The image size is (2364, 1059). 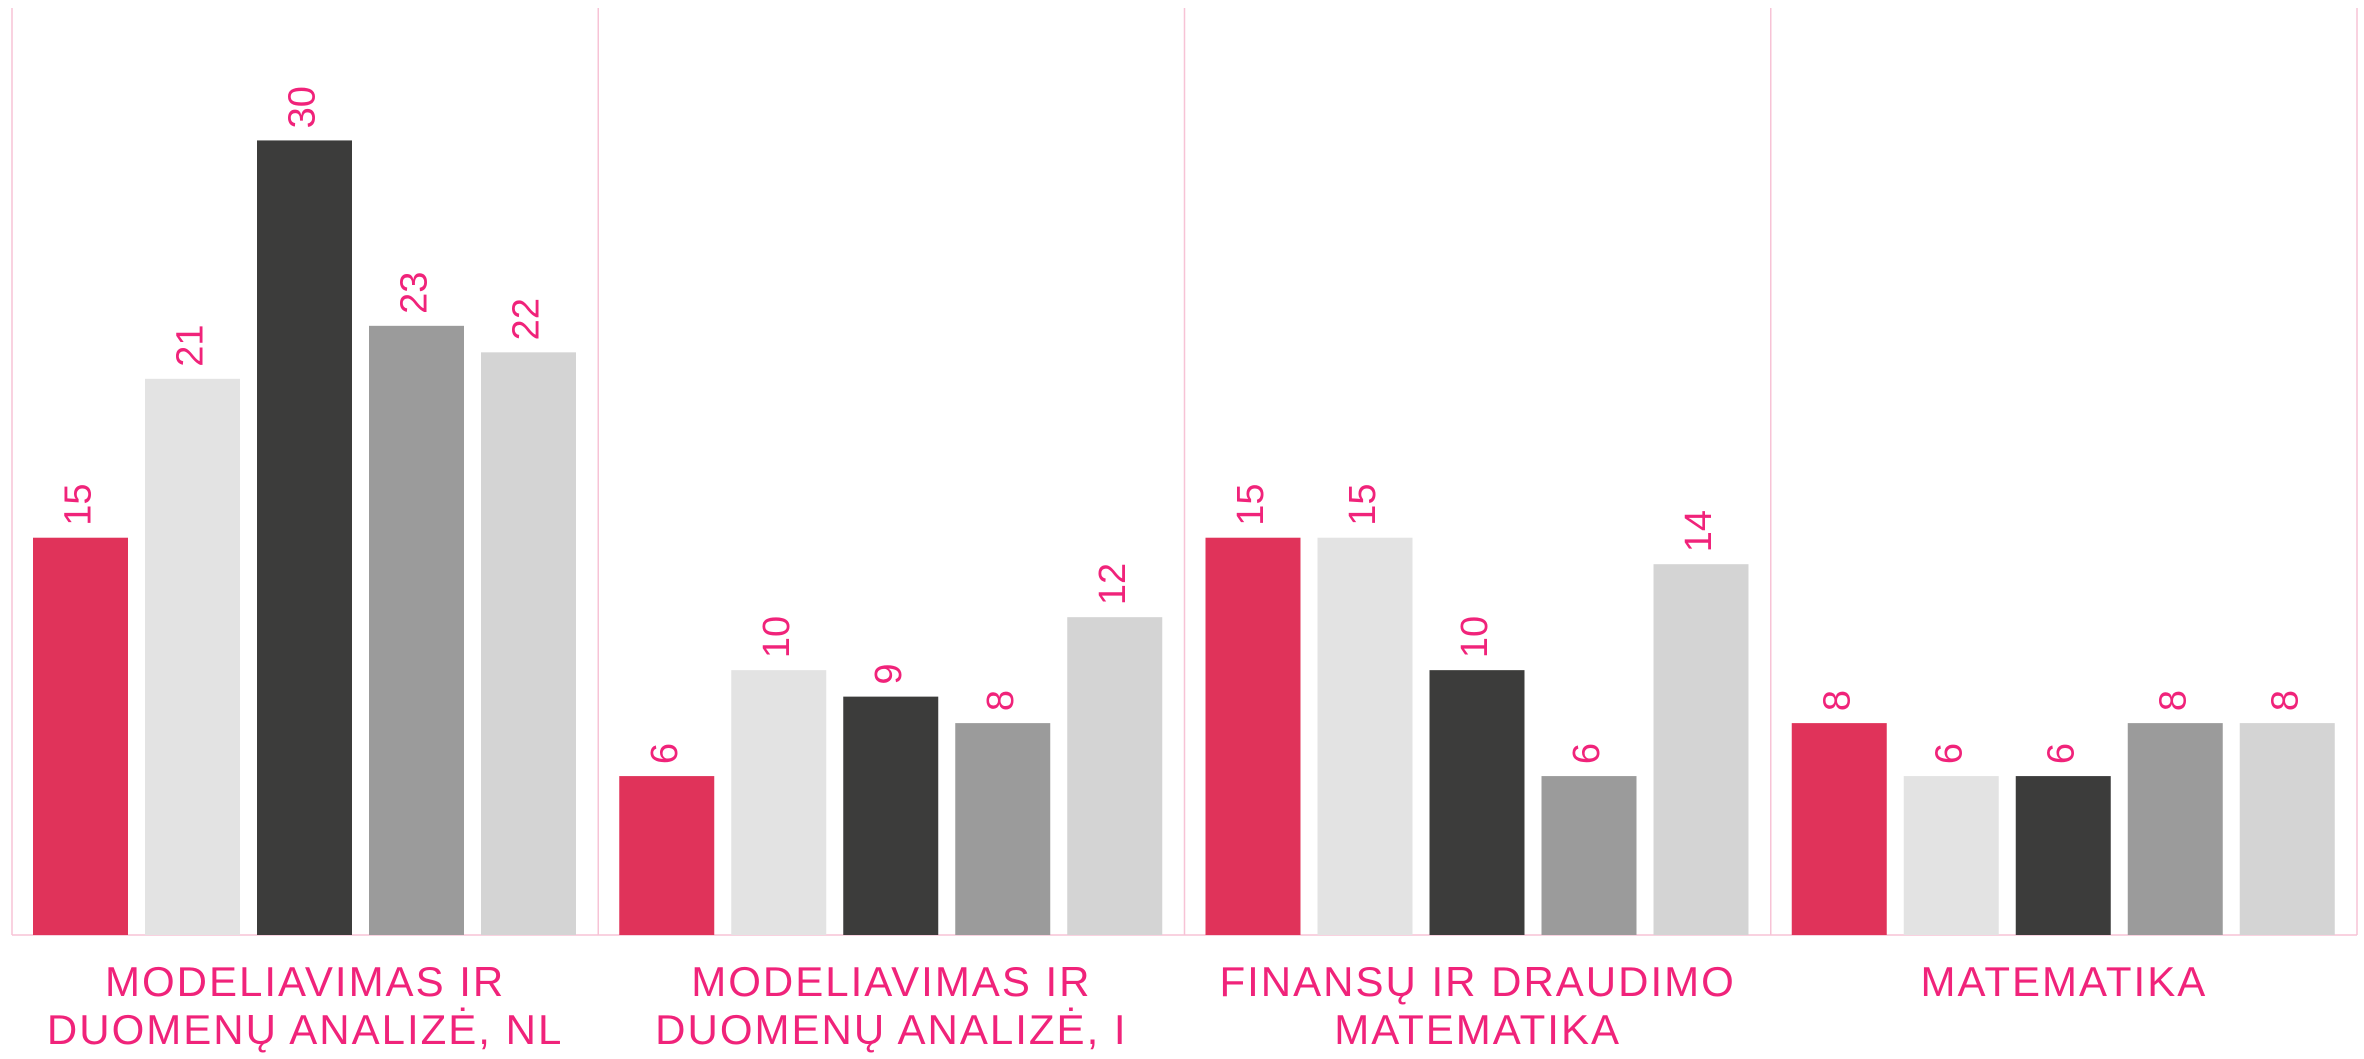 I want to click on category-label: MATEMATIKA, so click(x=2064, y=981).